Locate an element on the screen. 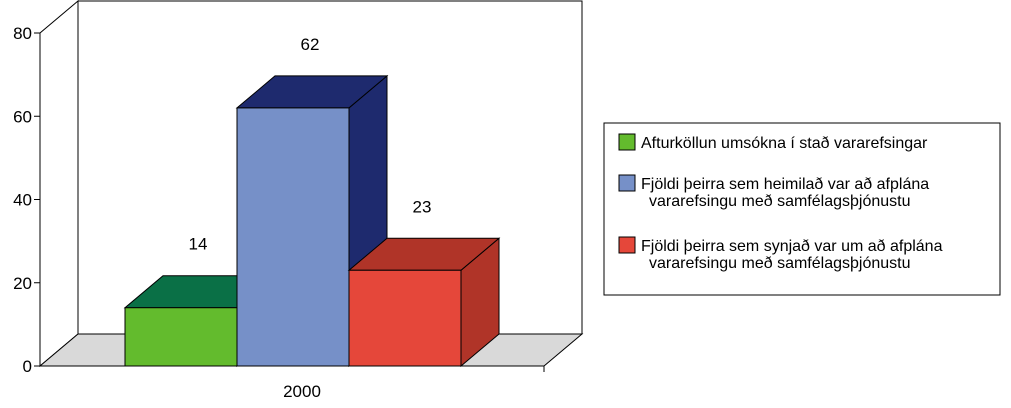  legend-label-1-line-1: Afturköllun umsókna í stað vararefsingar is located at coordinates (784, 143).